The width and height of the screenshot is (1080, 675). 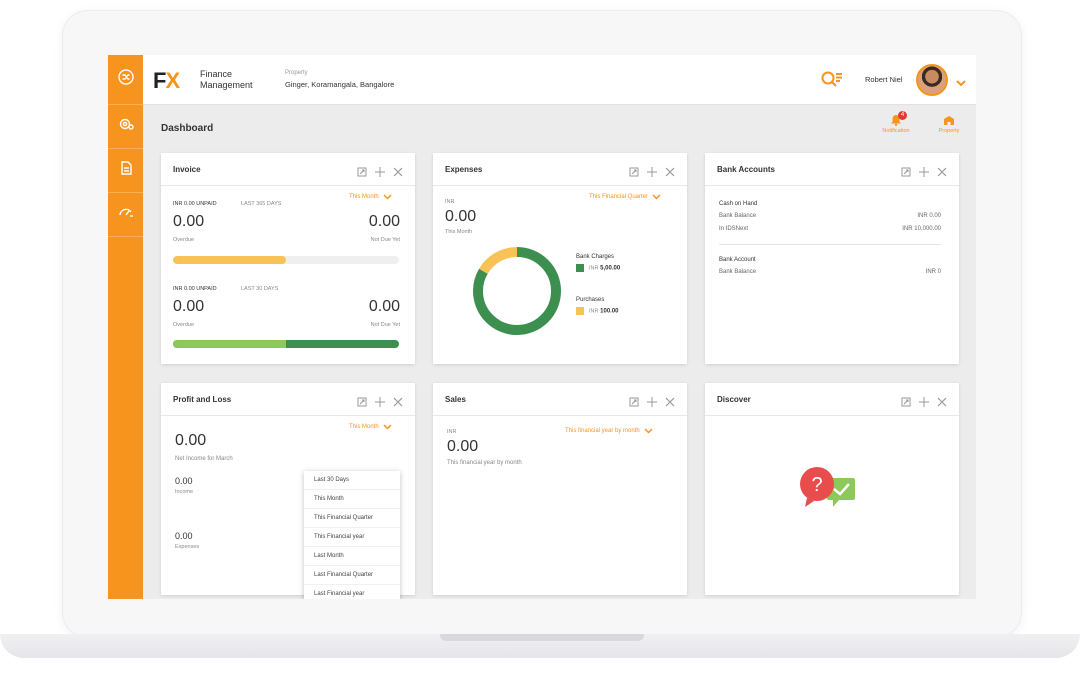 I want to click on donut-slice-purchases, so click(x=517, y=291).